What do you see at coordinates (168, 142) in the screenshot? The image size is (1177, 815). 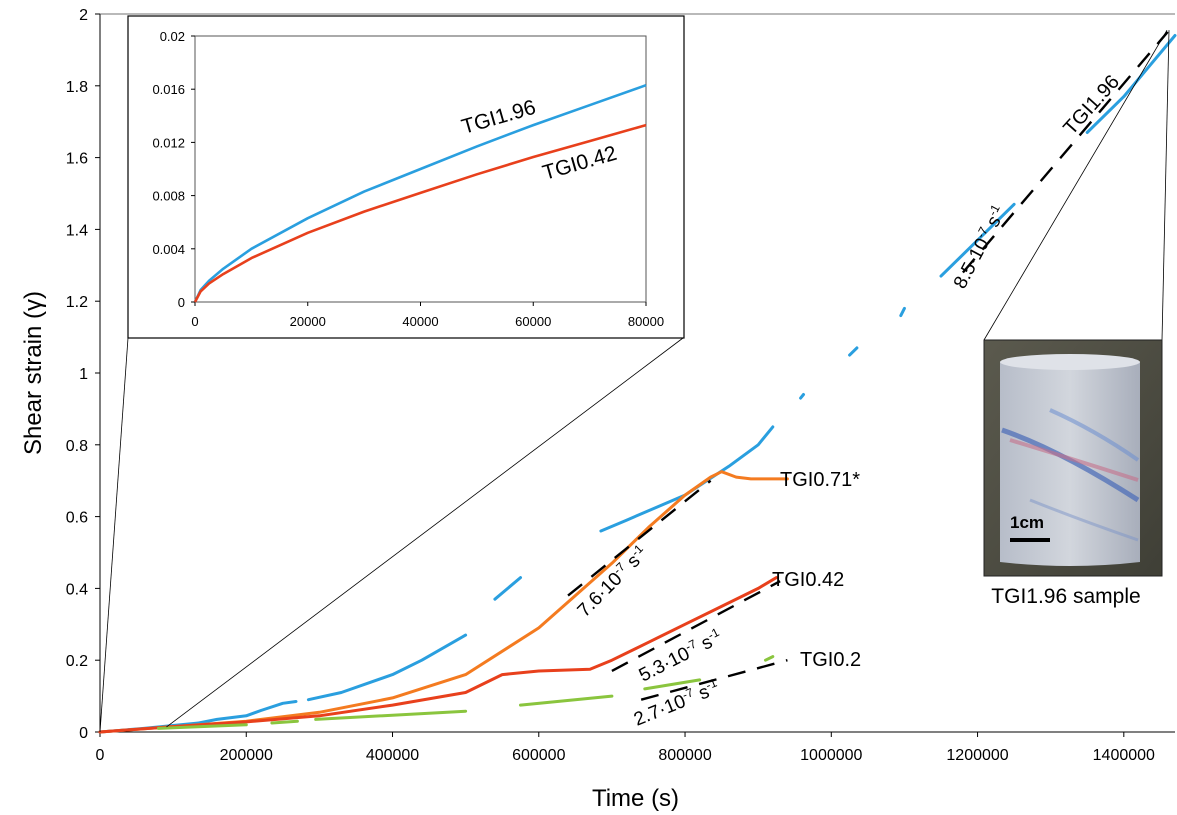 I see `inset-y-tick-label: 0.012` at bounding box center [168, 142].